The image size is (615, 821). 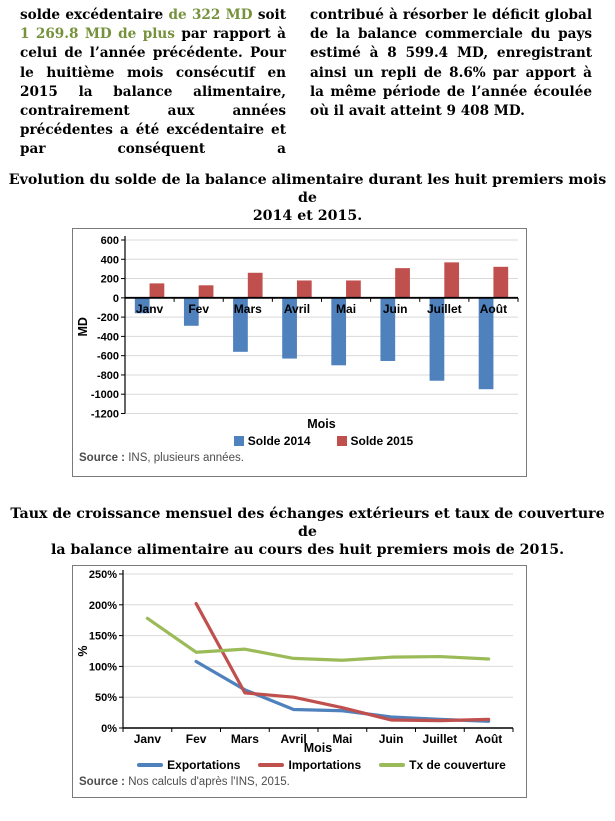 I want to click on y-tick-label: 600, so click(x=110, y=241).